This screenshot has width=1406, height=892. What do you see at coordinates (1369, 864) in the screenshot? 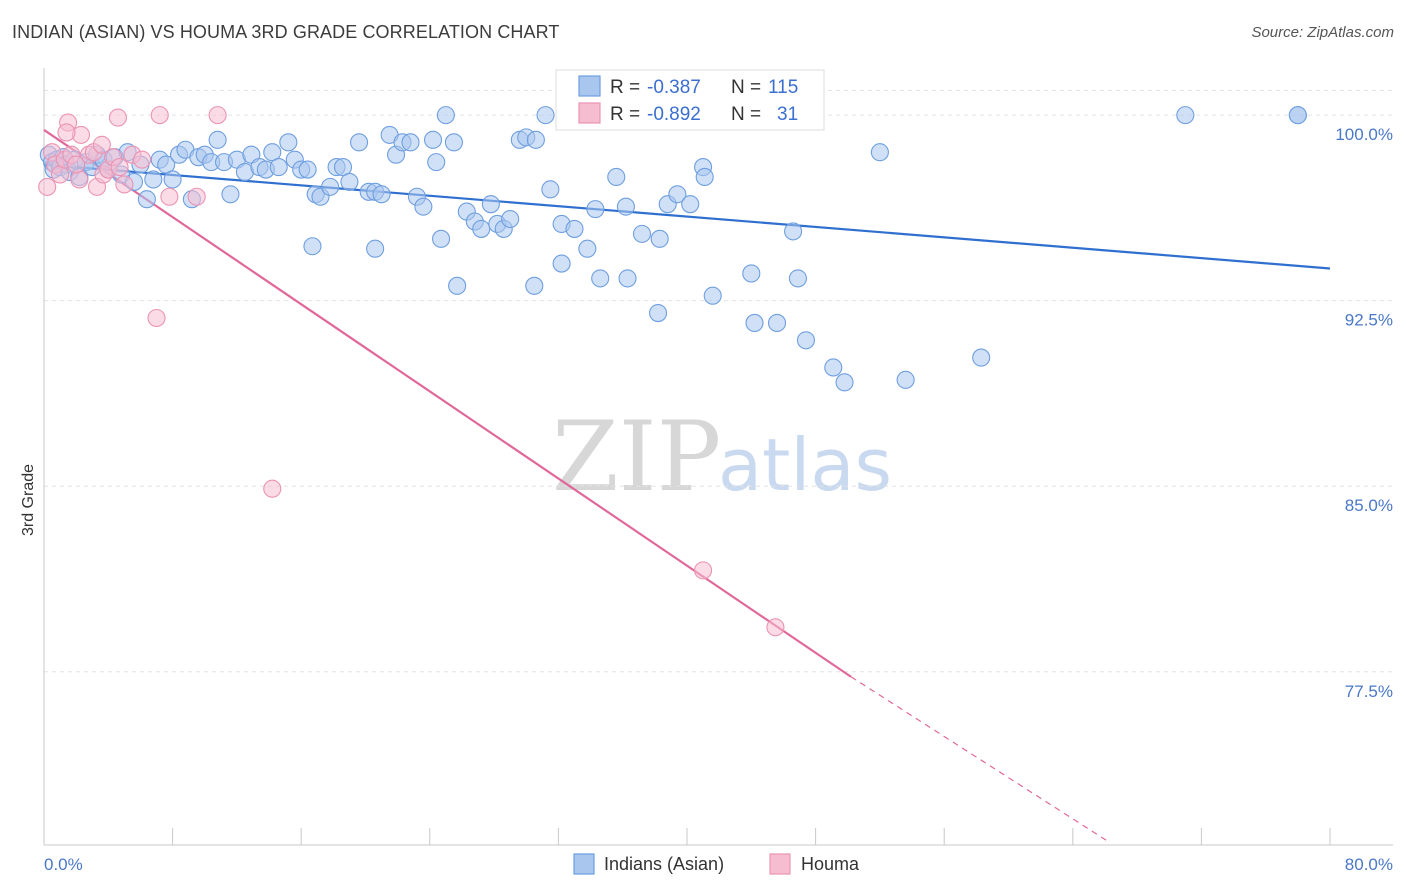
I see `x-tick-label-80: 80.0%` at bounding box center [1369, 864].